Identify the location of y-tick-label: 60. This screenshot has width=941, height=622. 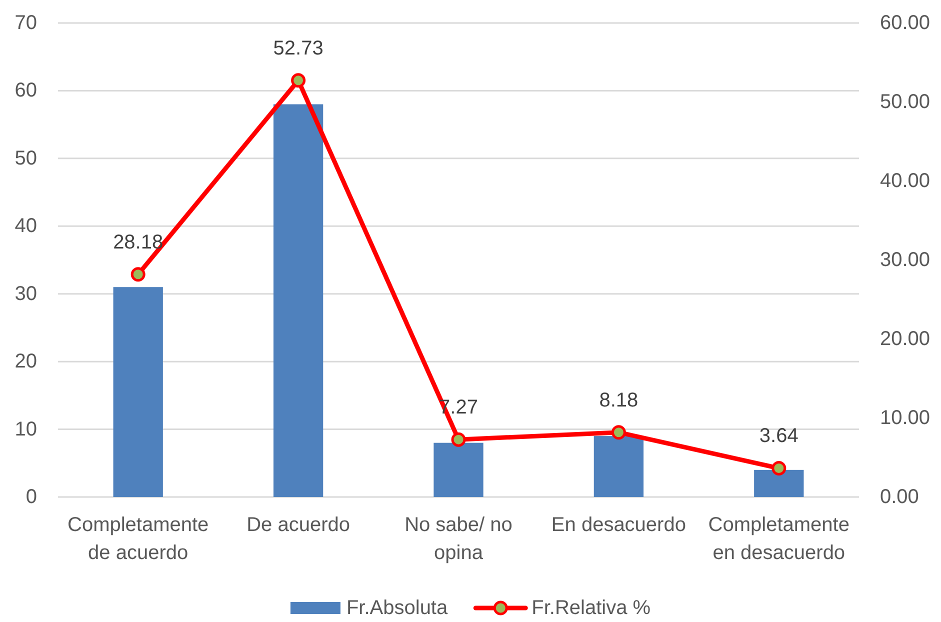
(25, 91).